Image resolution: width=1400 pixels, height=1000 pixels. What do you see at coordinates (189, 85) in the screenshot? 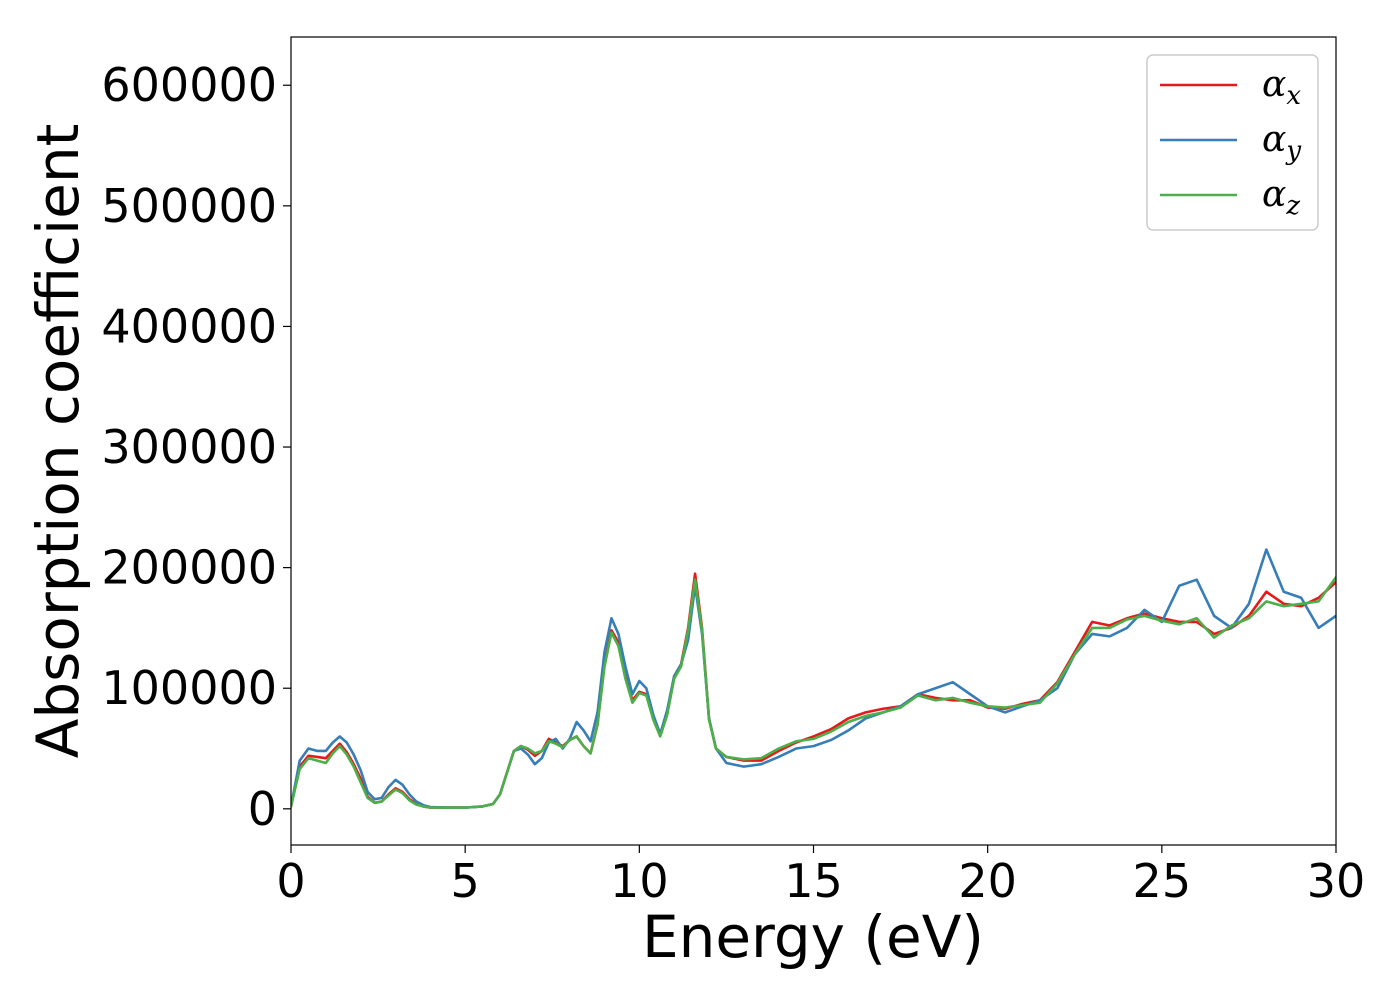
I see `y-tick-label: 600000` at bounding box center [189, 85].